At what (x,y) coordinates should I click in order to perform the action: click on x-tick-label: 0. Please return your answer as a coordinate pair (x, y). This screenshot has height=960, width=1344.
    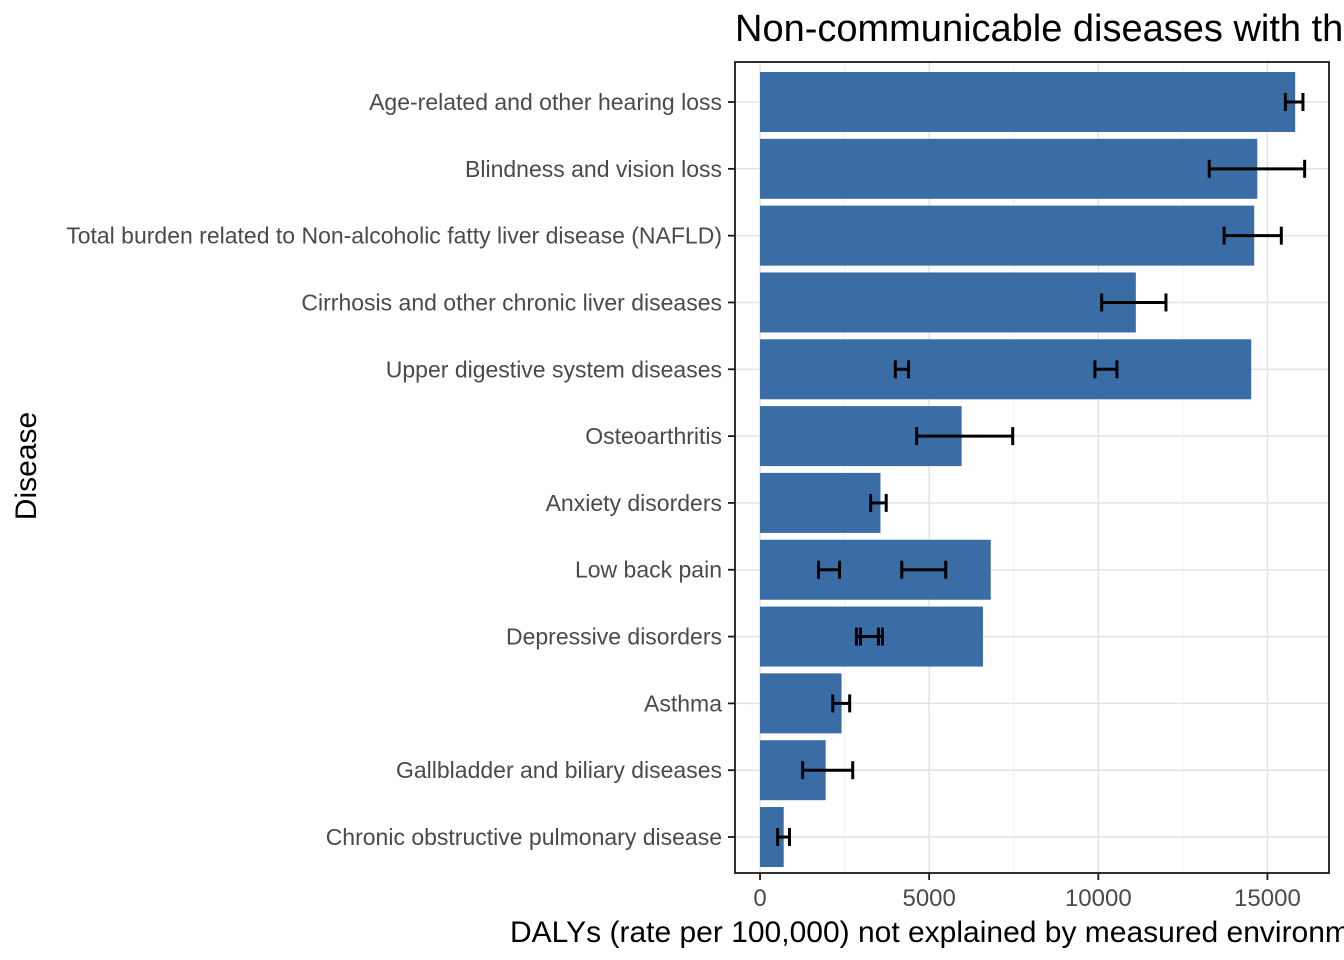
    Looking at the image, I should click on (759, 898).